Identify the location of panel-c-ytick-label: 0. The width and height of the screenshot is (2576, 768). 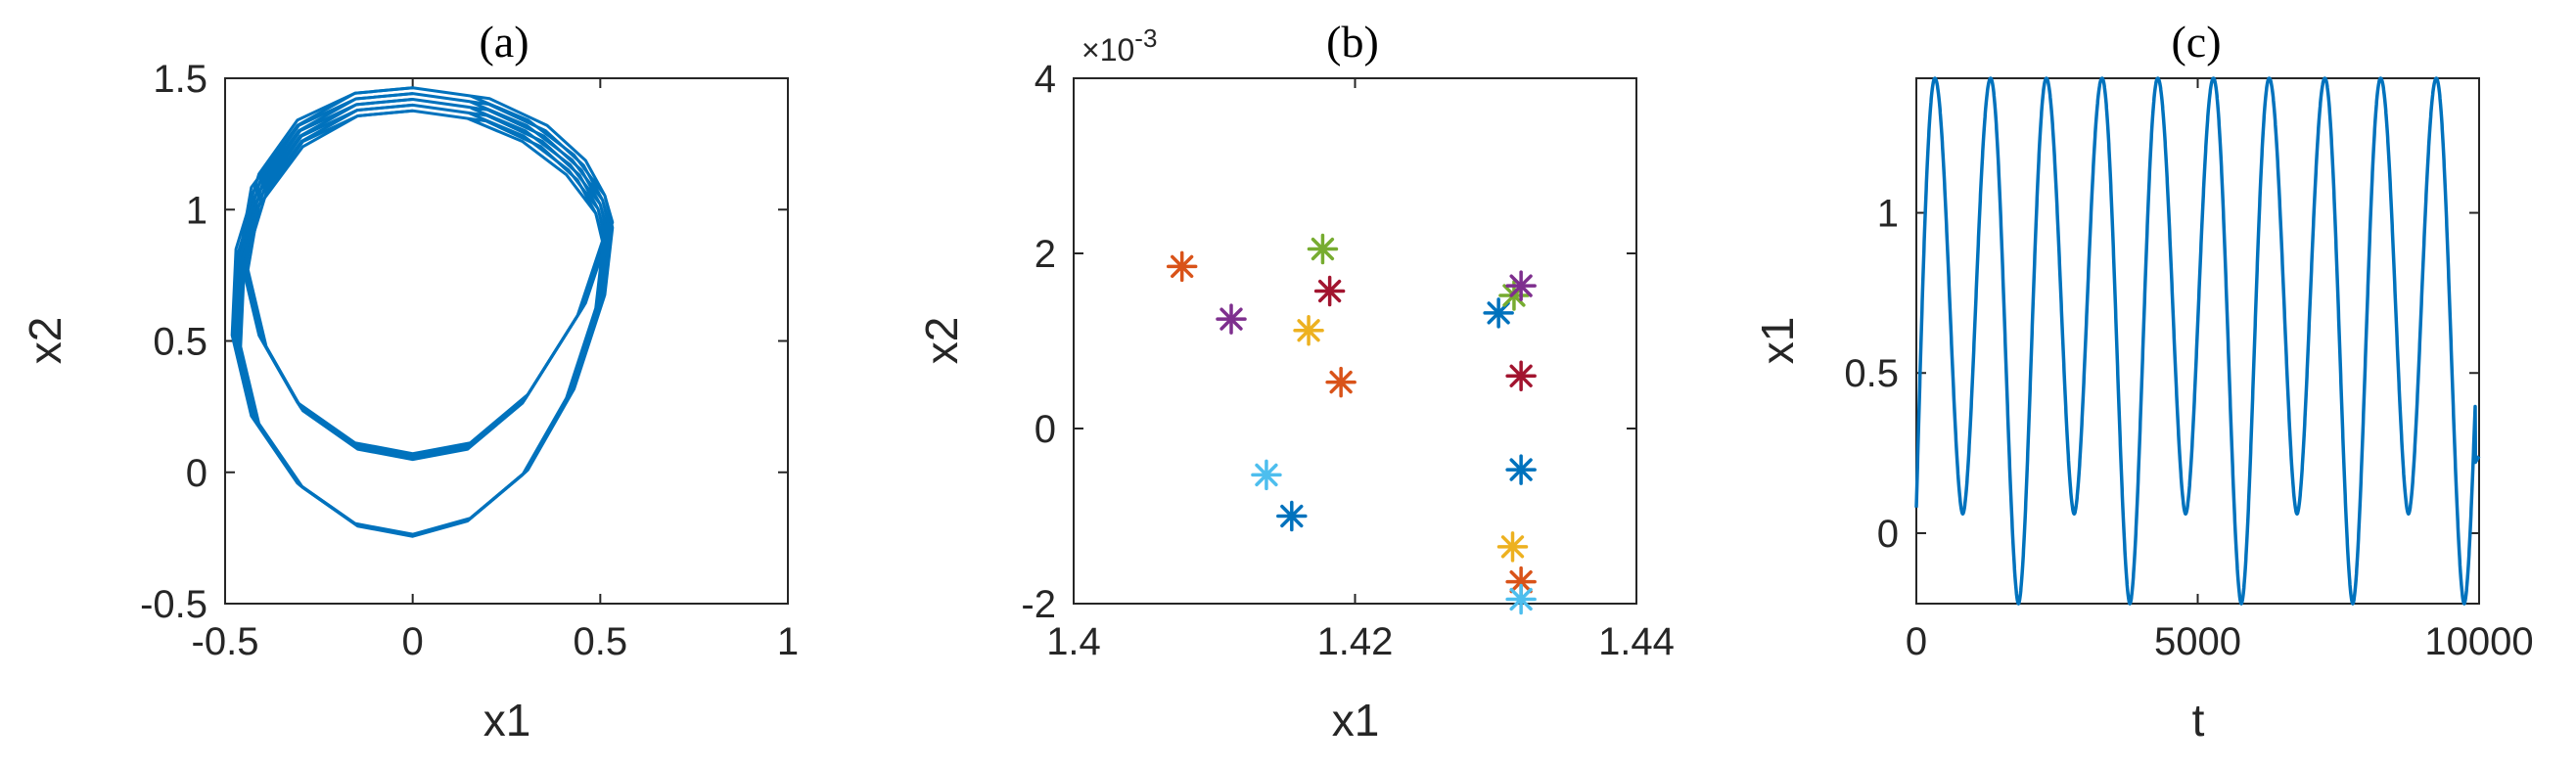
(1888, 534).